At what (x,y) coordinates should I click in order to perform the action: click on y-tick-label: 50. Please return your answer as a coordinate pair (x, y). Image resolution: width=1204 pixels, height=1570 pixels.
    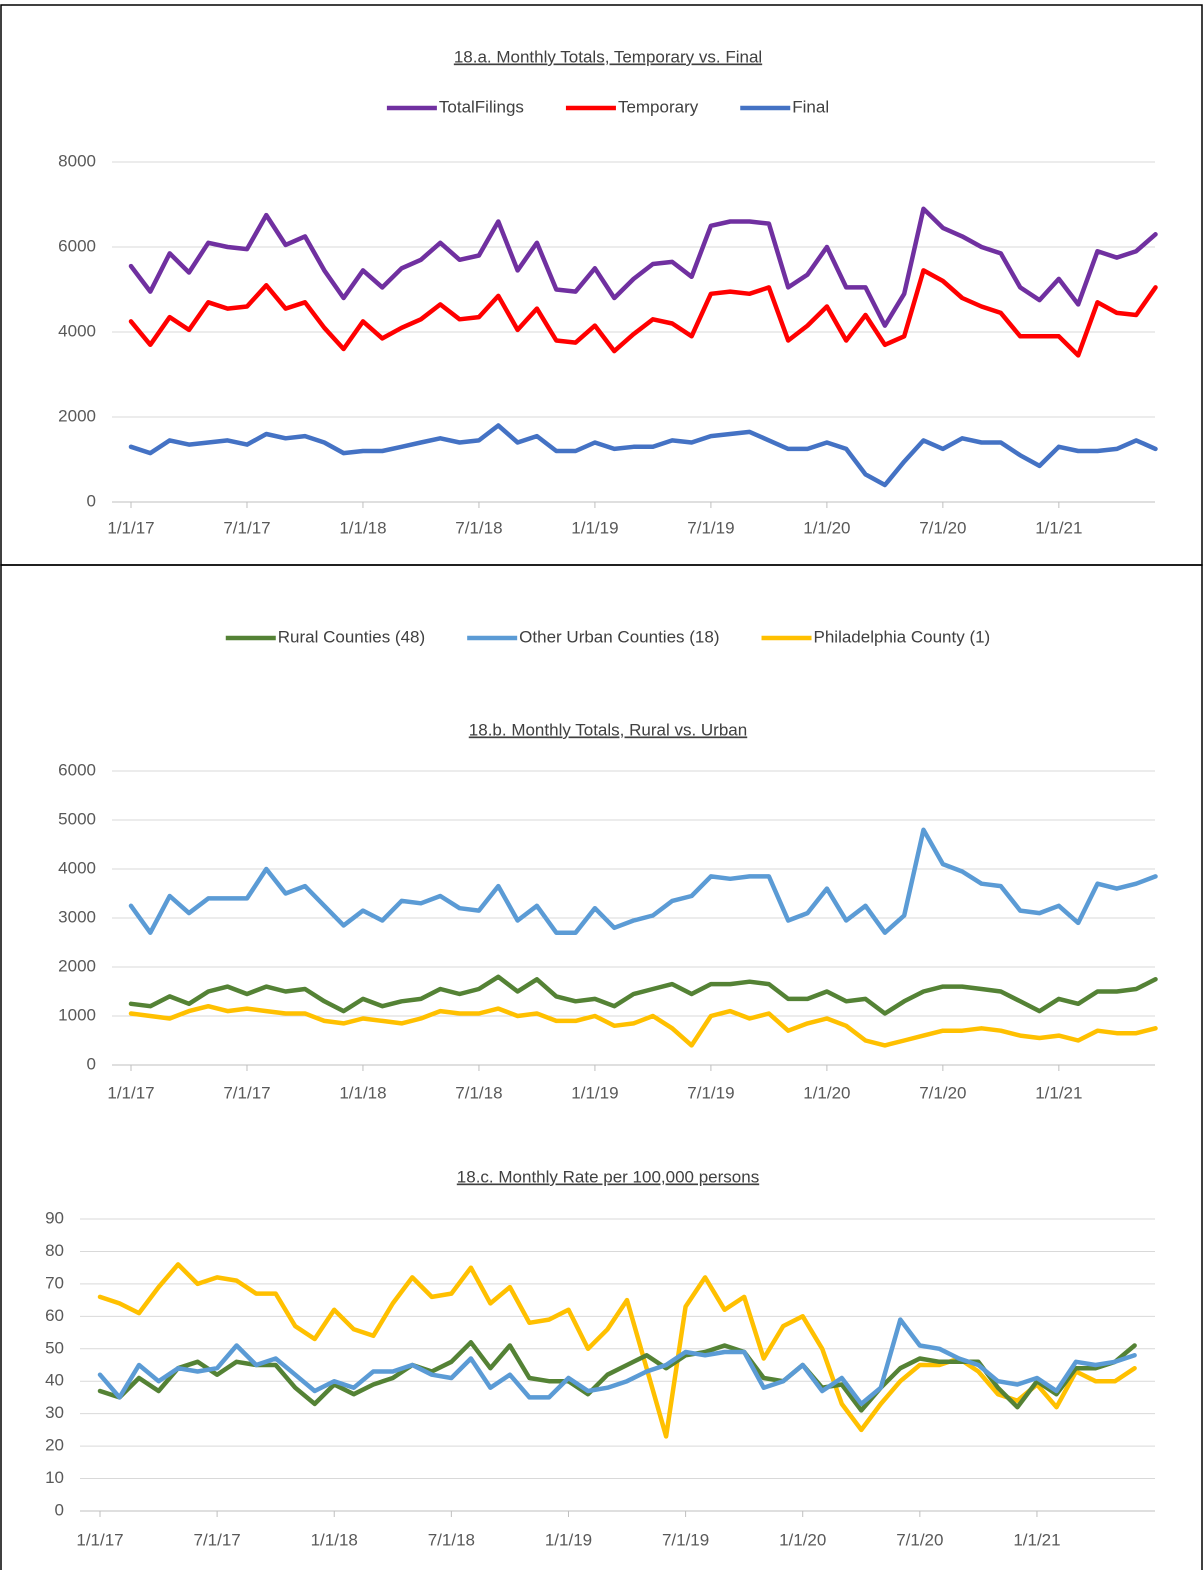
    Looking at the image, I should click on (54, 1347).